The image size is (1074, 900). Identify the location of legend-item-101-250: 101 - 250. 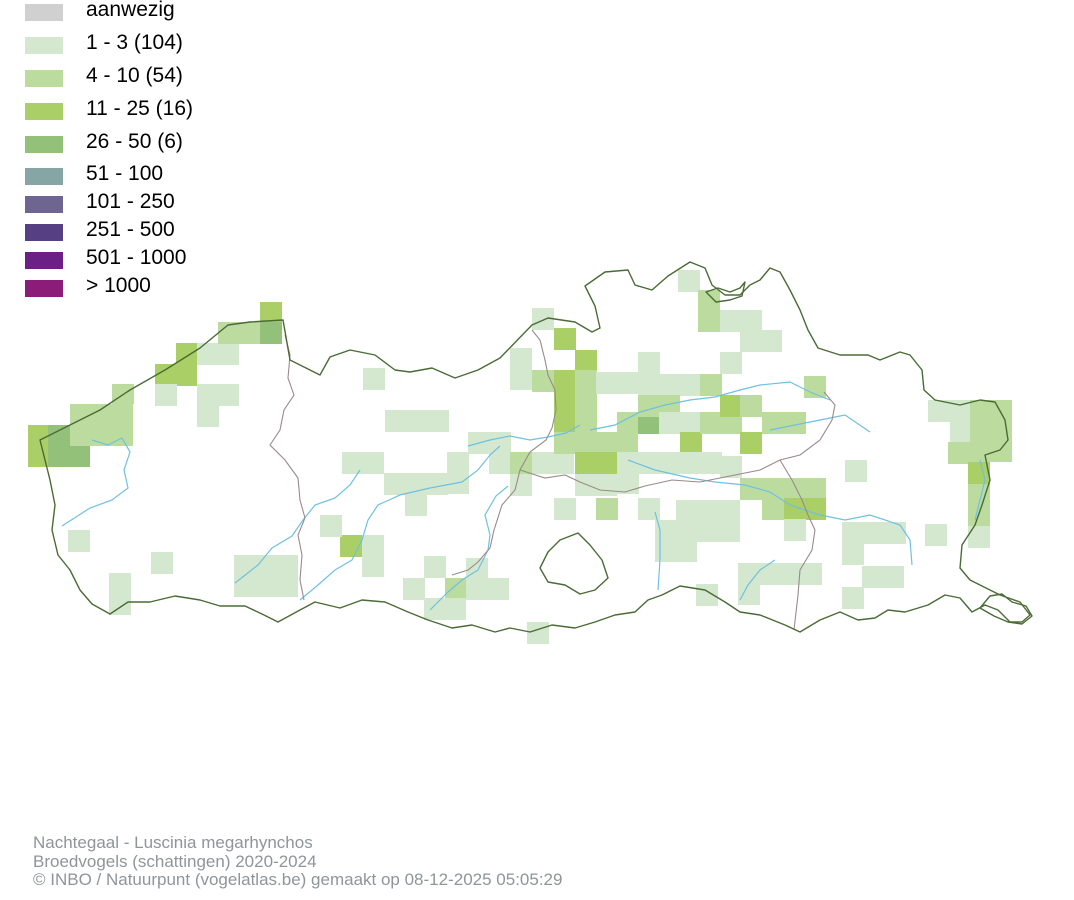
(155, 203).